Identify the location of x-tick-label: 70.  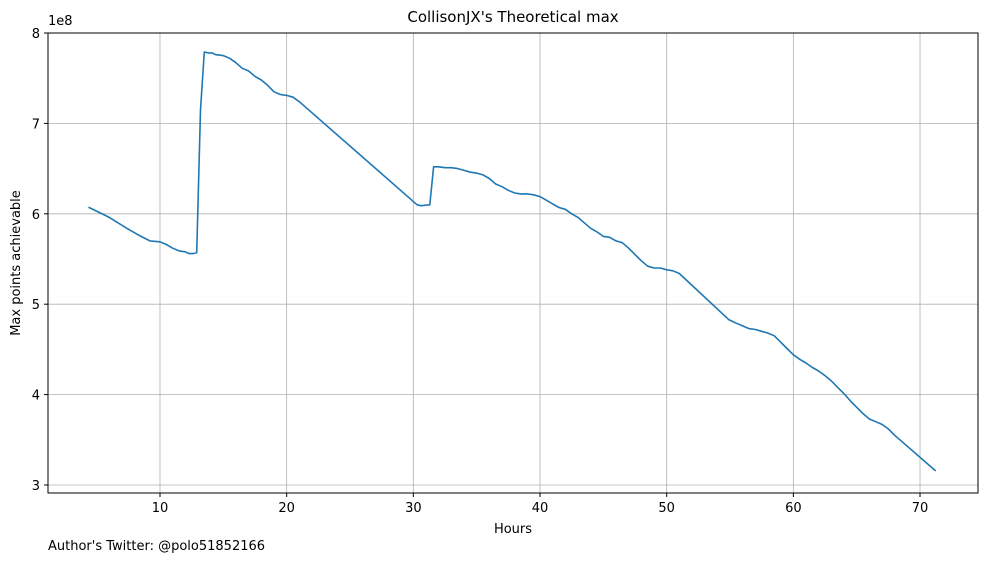
(920, 508).